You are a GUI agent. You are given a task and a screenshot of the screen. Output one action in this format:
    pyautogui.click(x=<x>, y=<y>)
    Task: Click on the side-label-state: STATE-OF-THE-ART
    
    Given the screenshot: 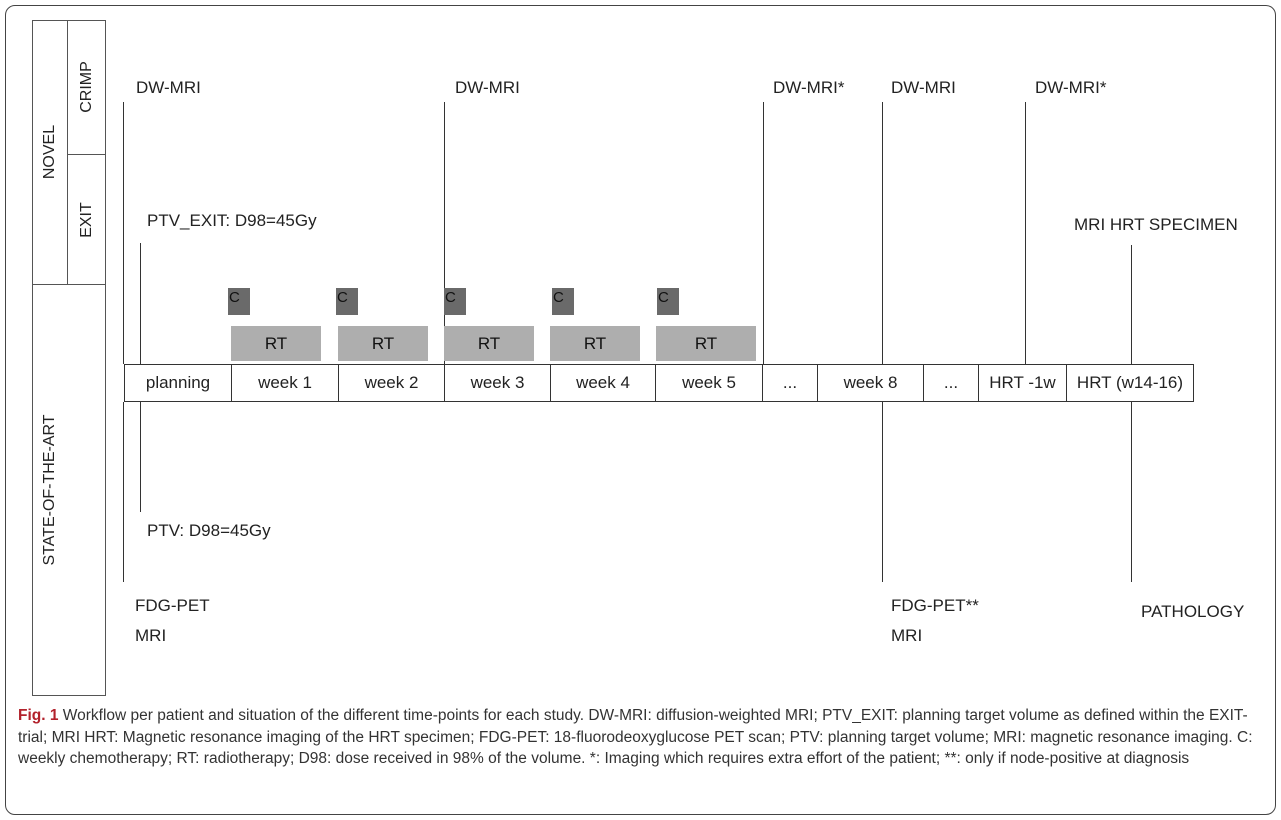 What is the action you would take?
    pyautogui.click(x=49, y=490)
    